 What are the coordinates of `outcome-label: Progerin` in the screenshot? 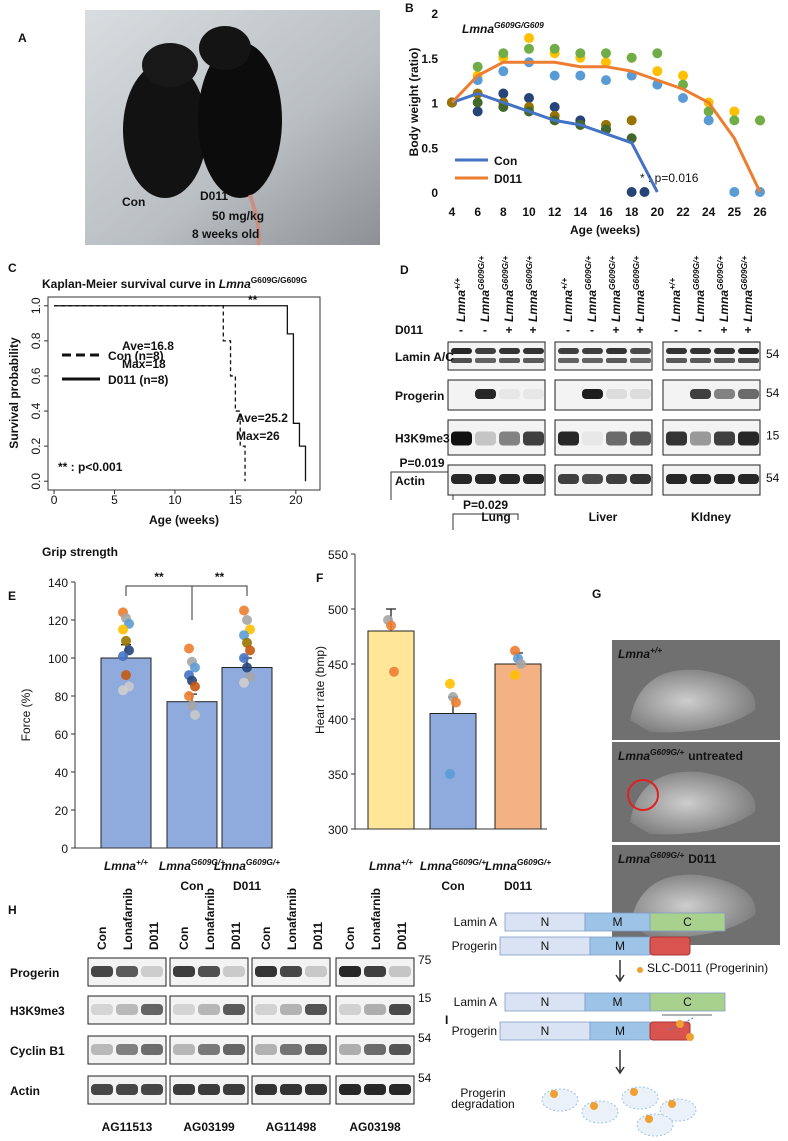 It's located at (482, 1093).